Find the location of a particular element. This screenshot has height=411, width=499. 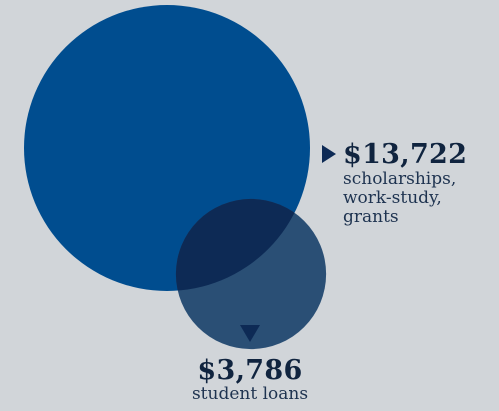

desc-line-3: grants is located at coordinates (371, 217).